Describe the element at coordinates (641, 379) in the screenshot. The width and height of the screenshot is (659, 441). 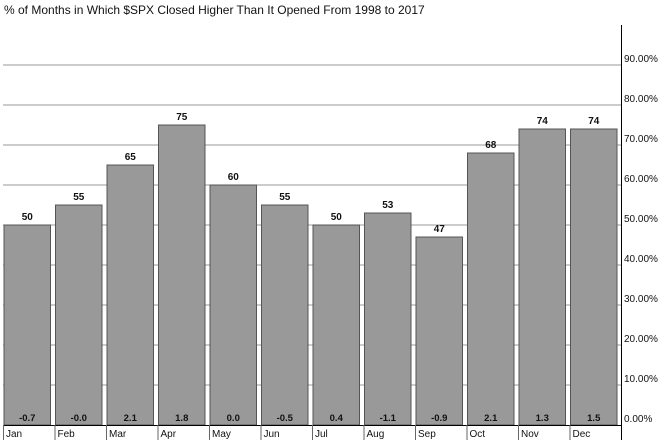
I see `y-tick-label: 10.00%` at that location.